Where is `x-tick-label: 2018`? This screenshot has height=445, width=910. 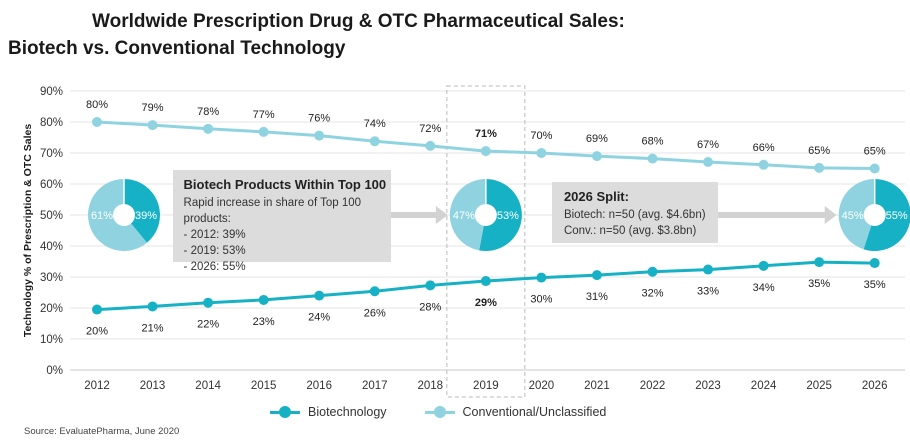
x-tick-label: 2018 is located at coordinates (431, 386).